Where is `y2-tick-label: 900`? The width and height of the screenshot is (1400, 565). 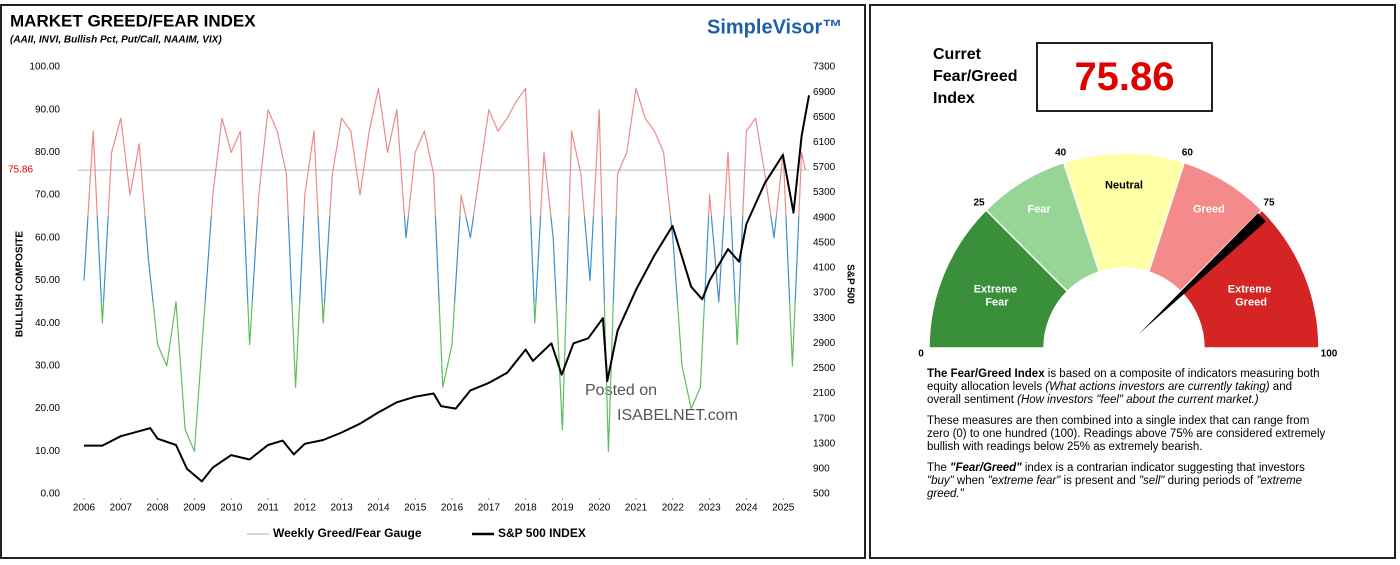 y2-tick-label: 900 is located at coordinates (821, 469).